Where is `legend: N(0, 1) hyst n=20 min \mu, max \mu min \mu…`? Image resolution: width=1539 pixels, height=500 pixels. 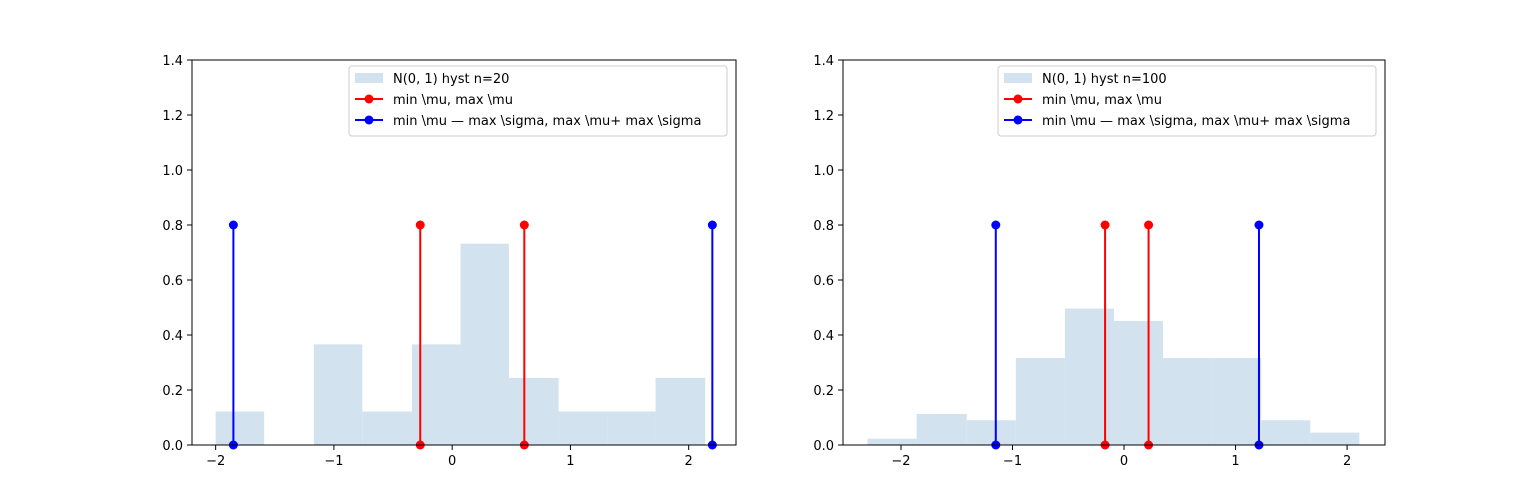 legend: N(0, 1) hyst n=20 min \mu, max \mu min \mu… is located at coordinates (538, 101).